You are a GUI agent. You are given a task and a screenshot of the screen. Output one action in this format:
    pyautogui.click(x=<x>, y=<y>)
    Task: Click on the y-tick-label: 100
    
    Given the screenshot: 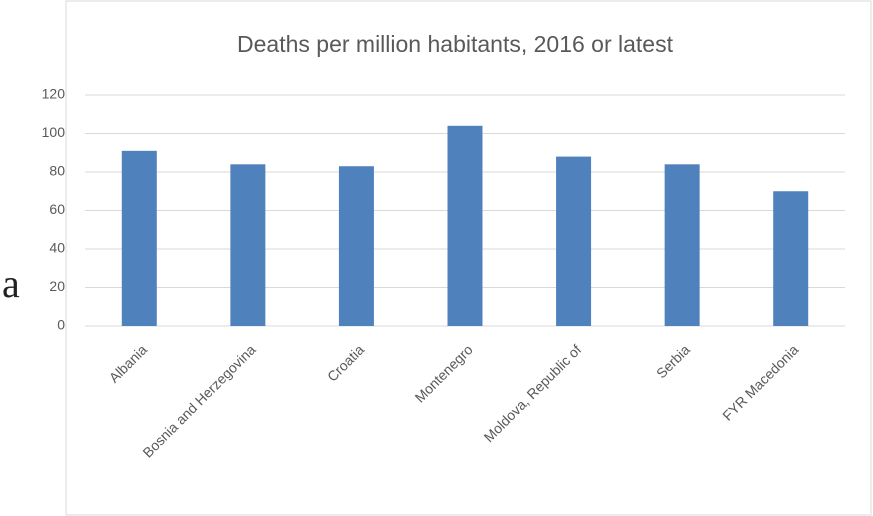 What is the action you would take?
    pyautogui.click(x=54, y=132)
    